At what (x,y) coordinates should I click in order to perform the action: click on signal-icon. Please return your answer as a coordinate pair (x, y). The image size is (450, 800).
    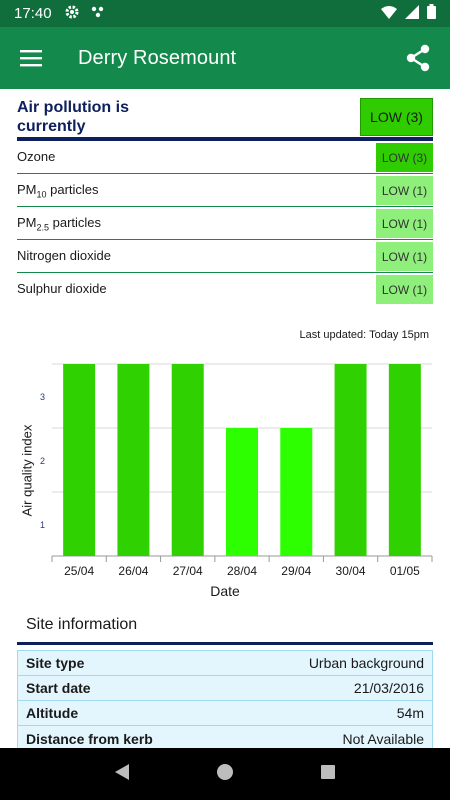
    Looking at the image, I should click on (412, 13).